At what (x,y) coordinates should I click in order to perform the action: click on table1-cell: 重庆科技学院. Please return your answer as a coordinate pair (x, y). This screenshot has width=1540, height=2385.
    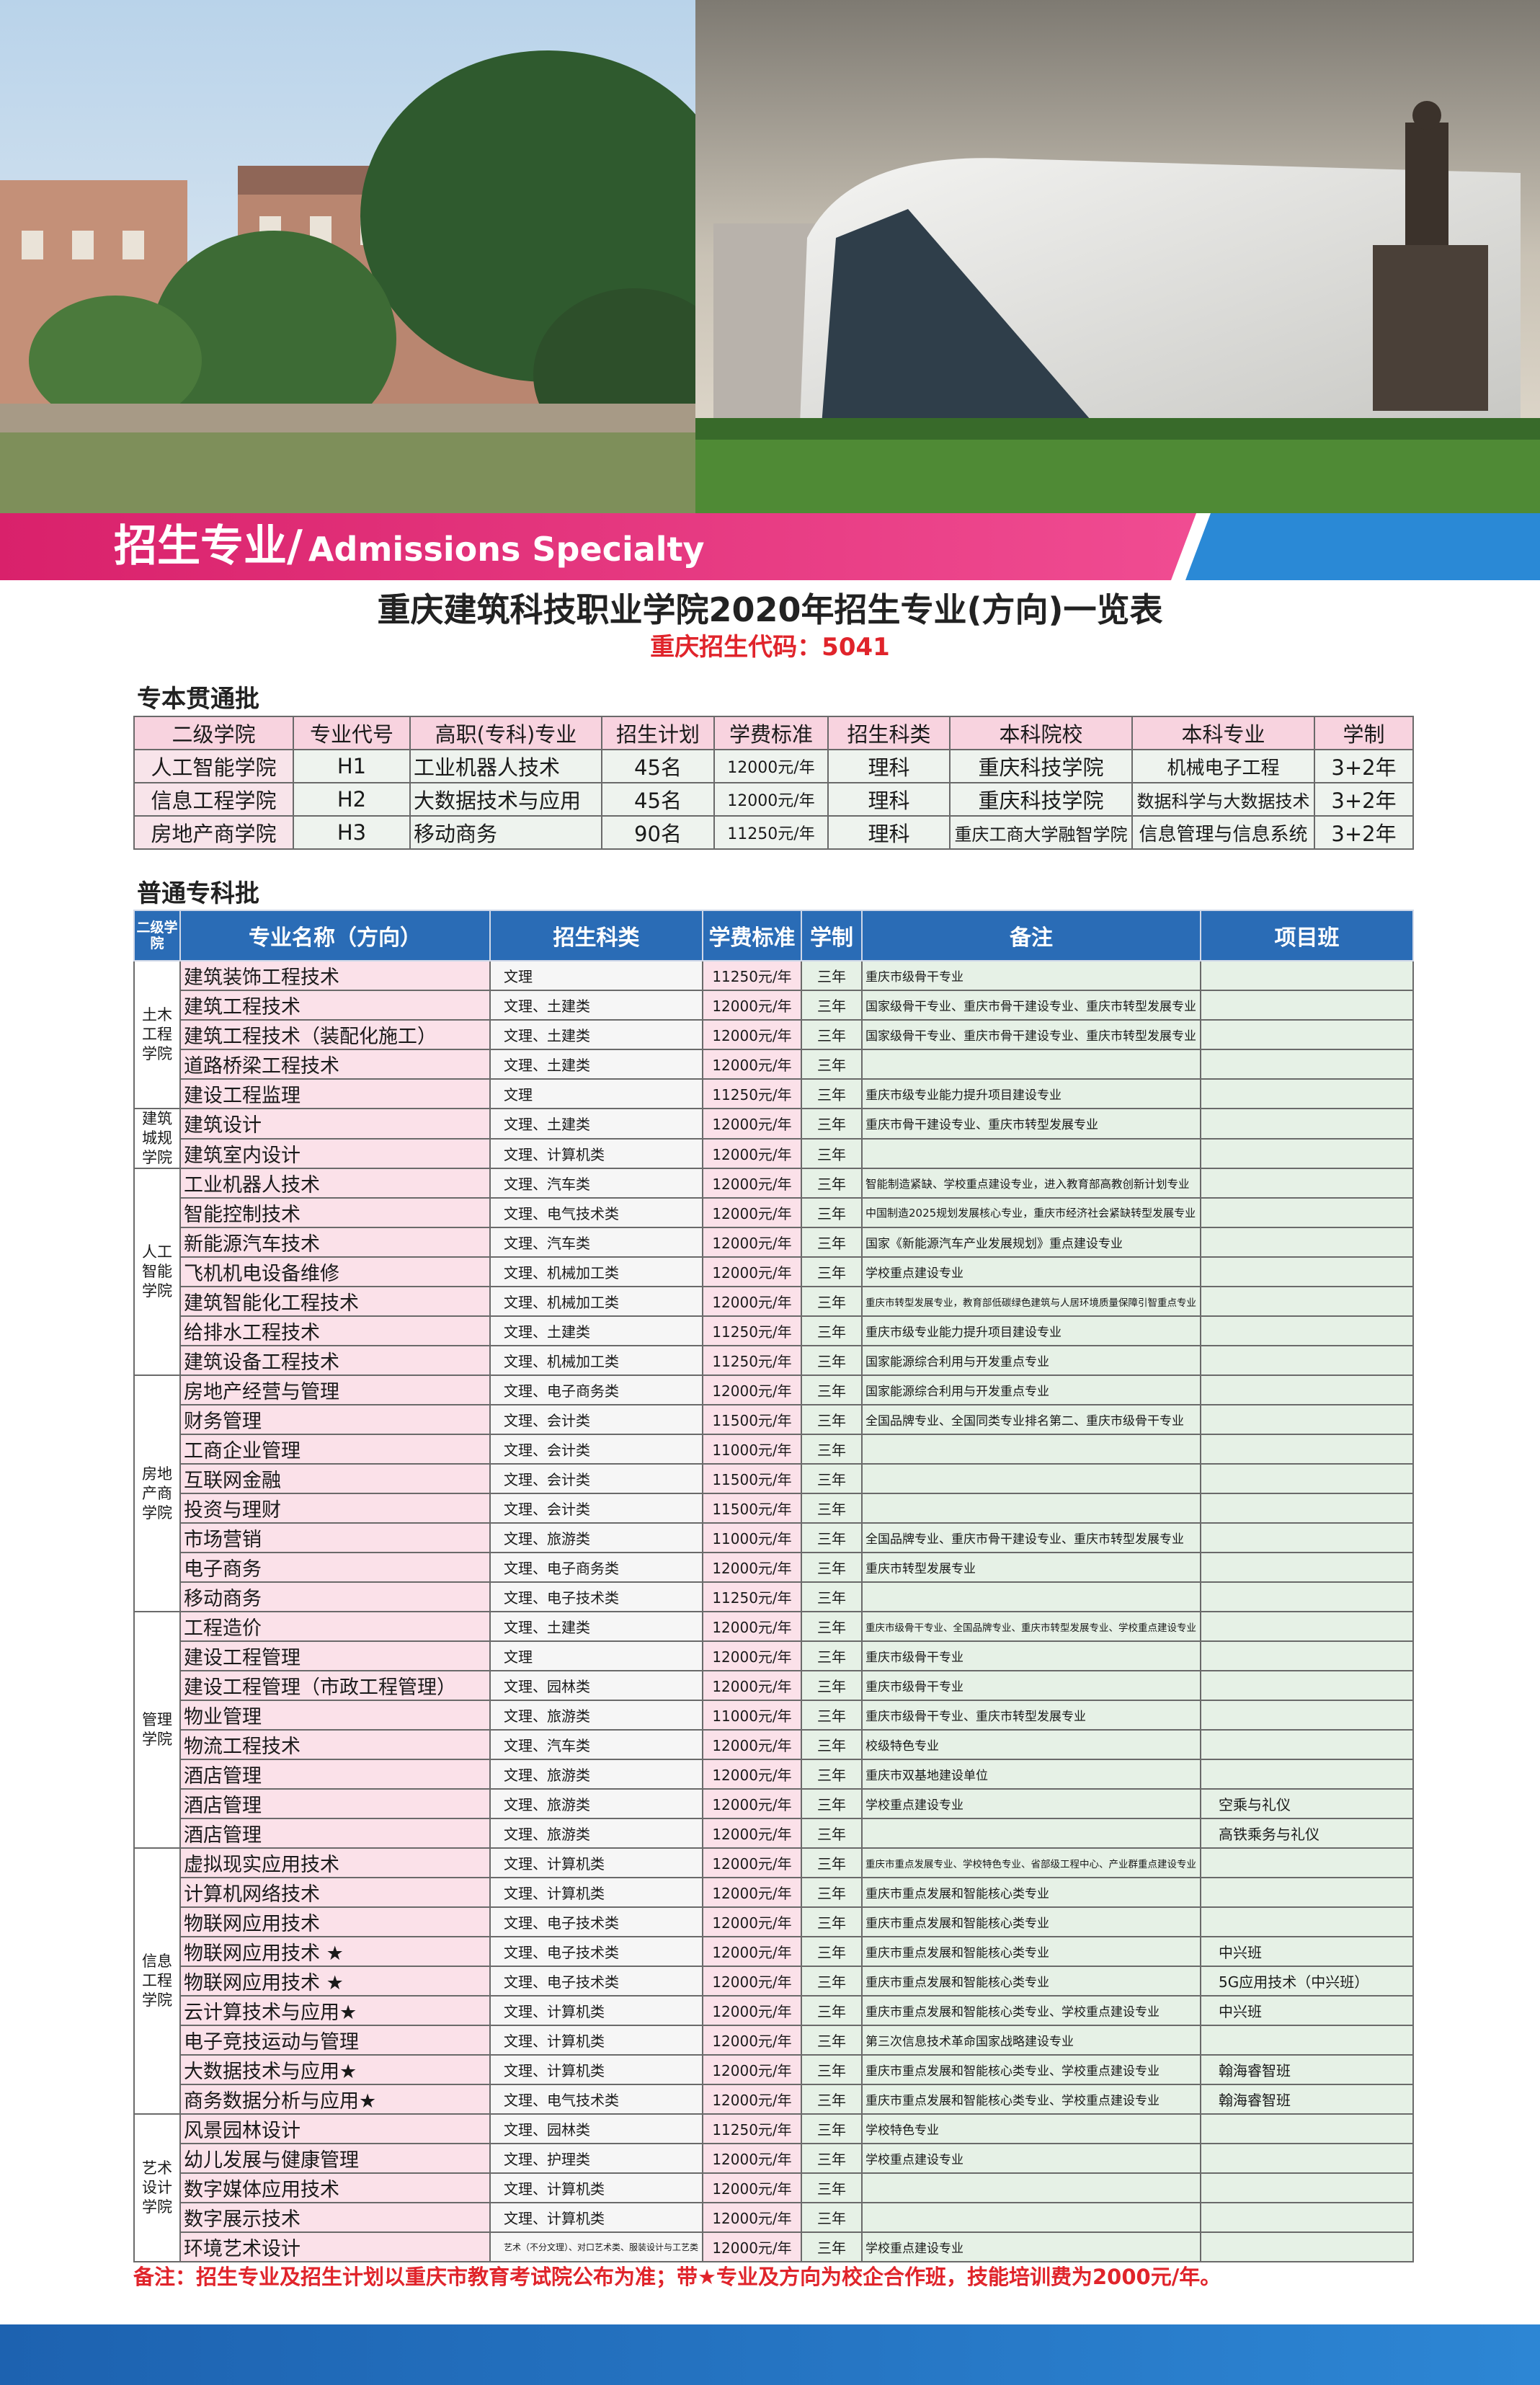
    Looking at the image, I should click on (1041, 799).